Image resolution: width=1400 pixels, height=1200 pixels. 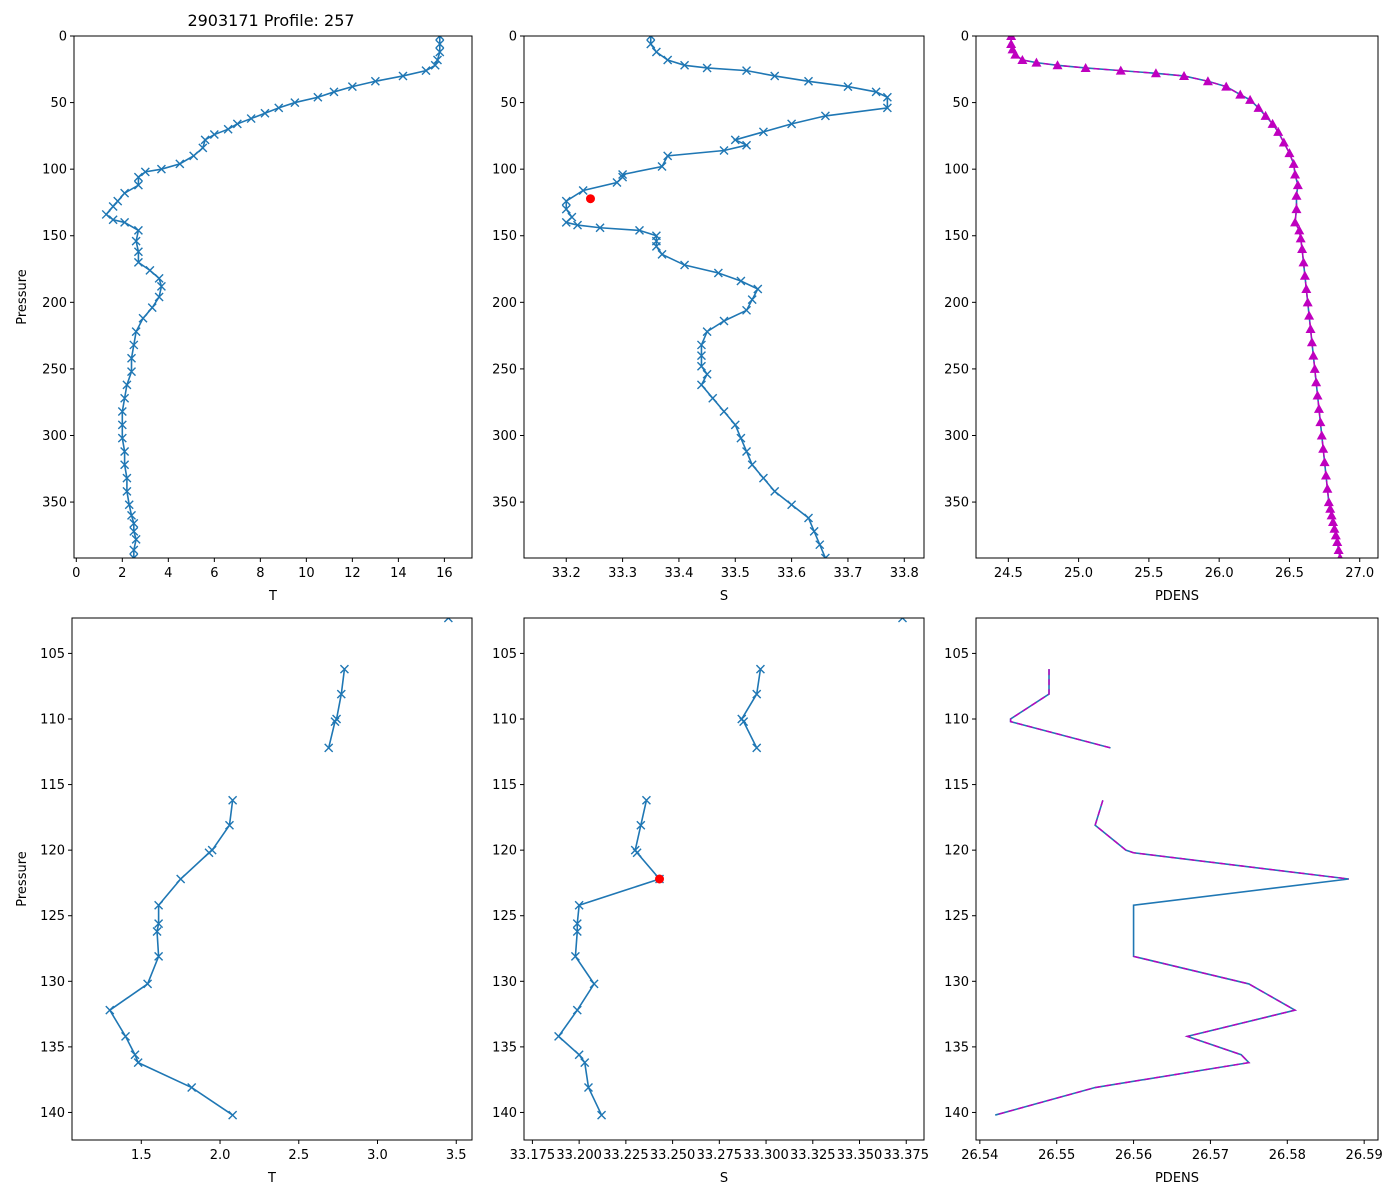 I want to click on y-tick-label: 50, so click(x=508, y=103).